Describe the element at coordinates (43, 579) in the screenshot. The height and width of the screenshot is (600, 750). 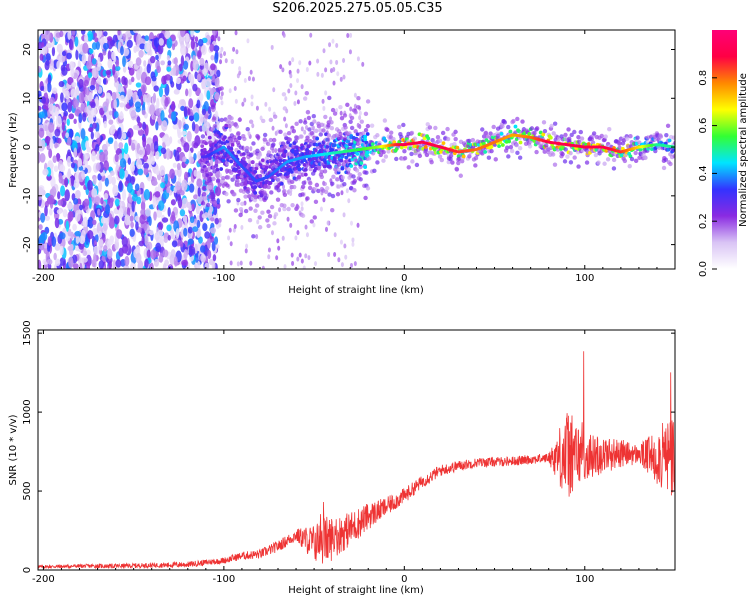
I see `snr-x-tick-label: -200` at that location.